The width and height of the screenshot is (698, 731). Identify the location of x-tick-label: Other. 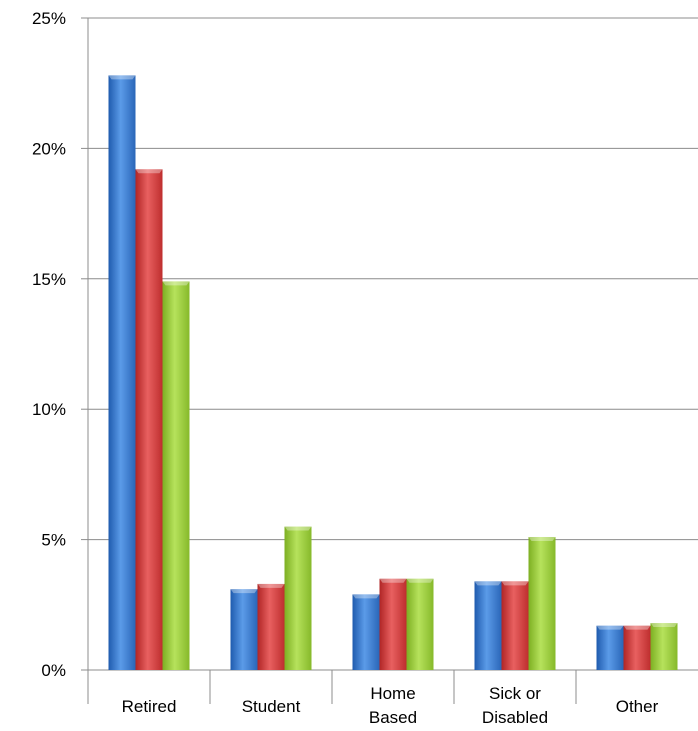
(637, 706).